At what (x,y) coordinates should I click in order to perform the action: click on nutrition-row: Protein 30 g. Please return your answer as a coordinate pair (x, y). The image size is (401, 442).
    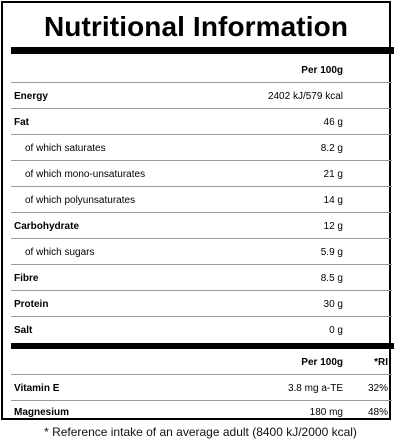
    Looking at the image, I should click on (201, 304).